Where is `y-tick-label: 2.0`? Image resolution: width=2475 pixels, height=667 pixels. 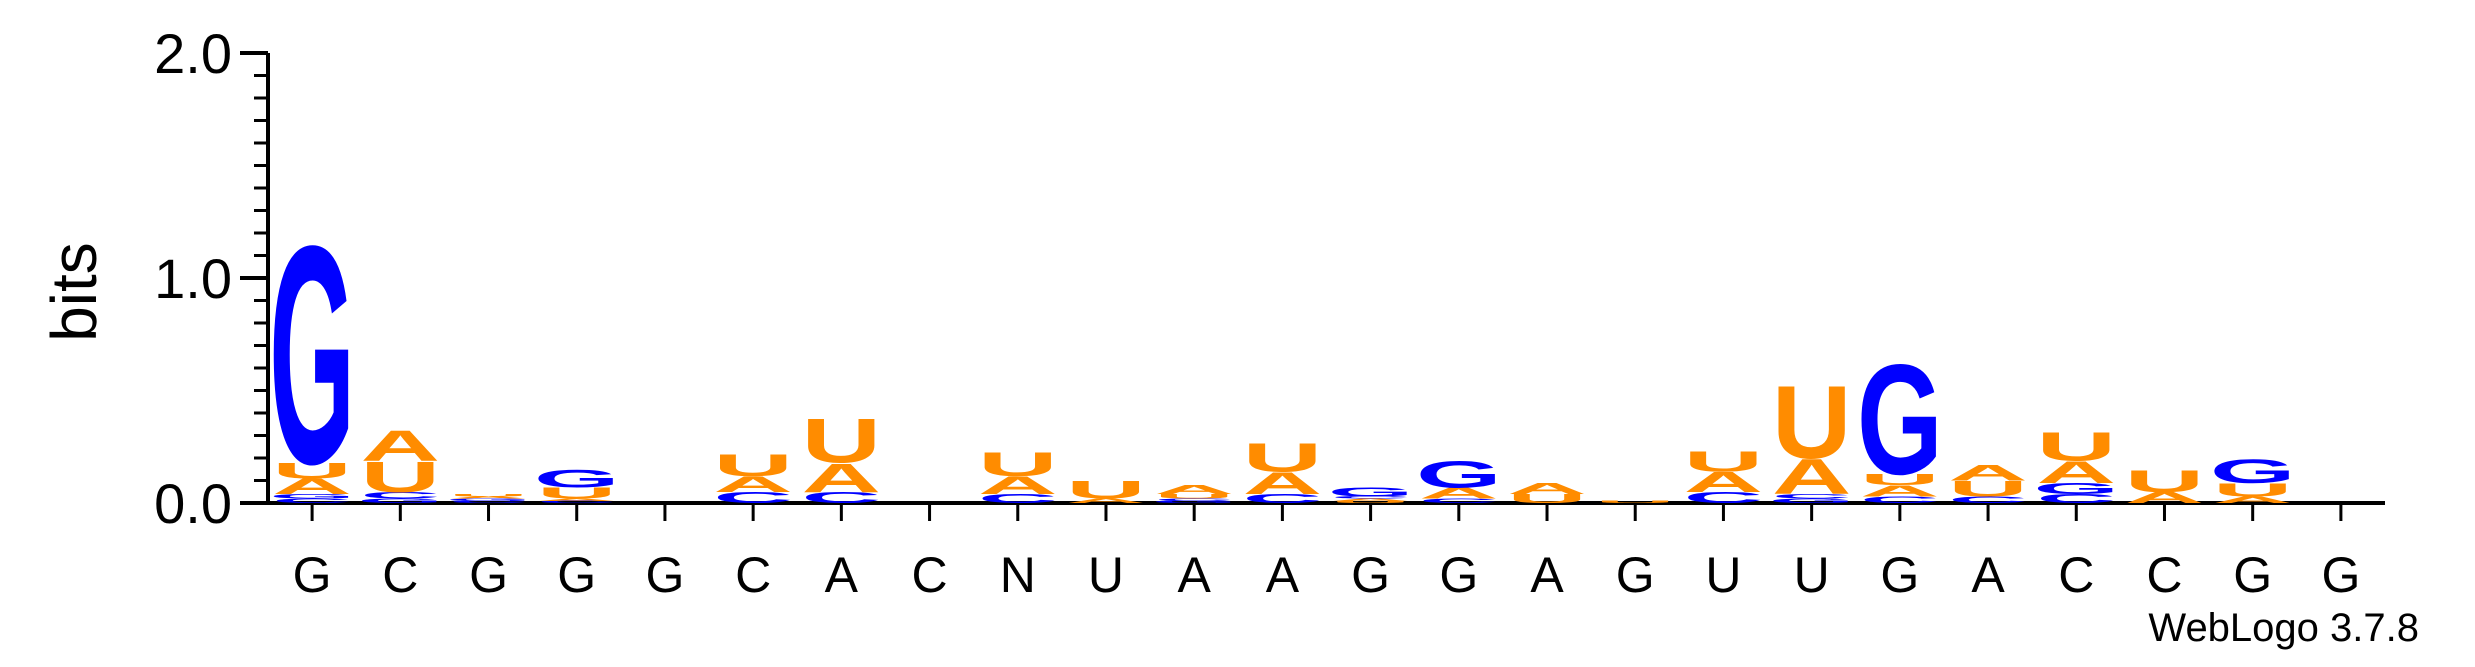
y-tick-label: 2.0 is located at coordinates (193, 53).